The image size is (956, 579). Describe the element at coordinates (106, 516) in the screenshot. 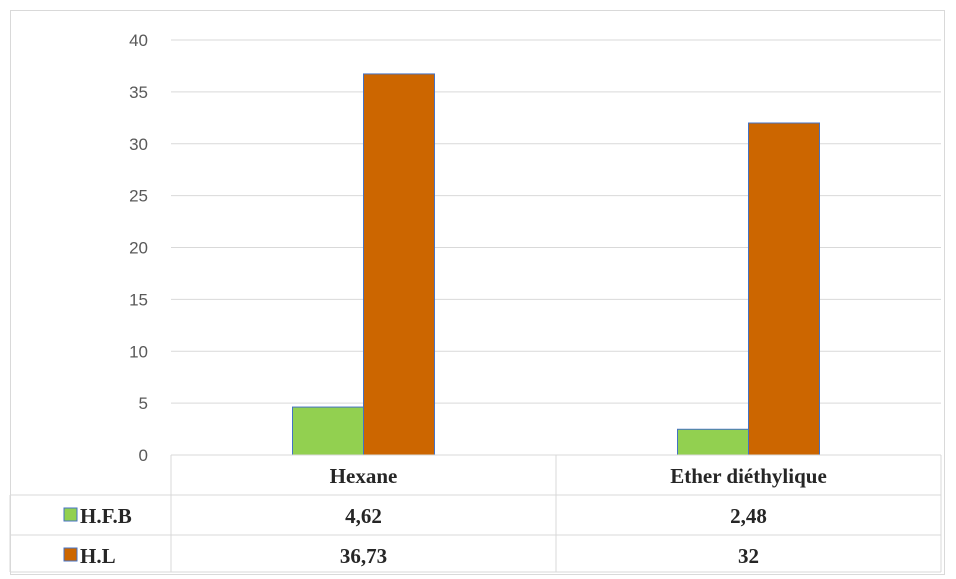

I see `series-name: H.F.B` at that location.